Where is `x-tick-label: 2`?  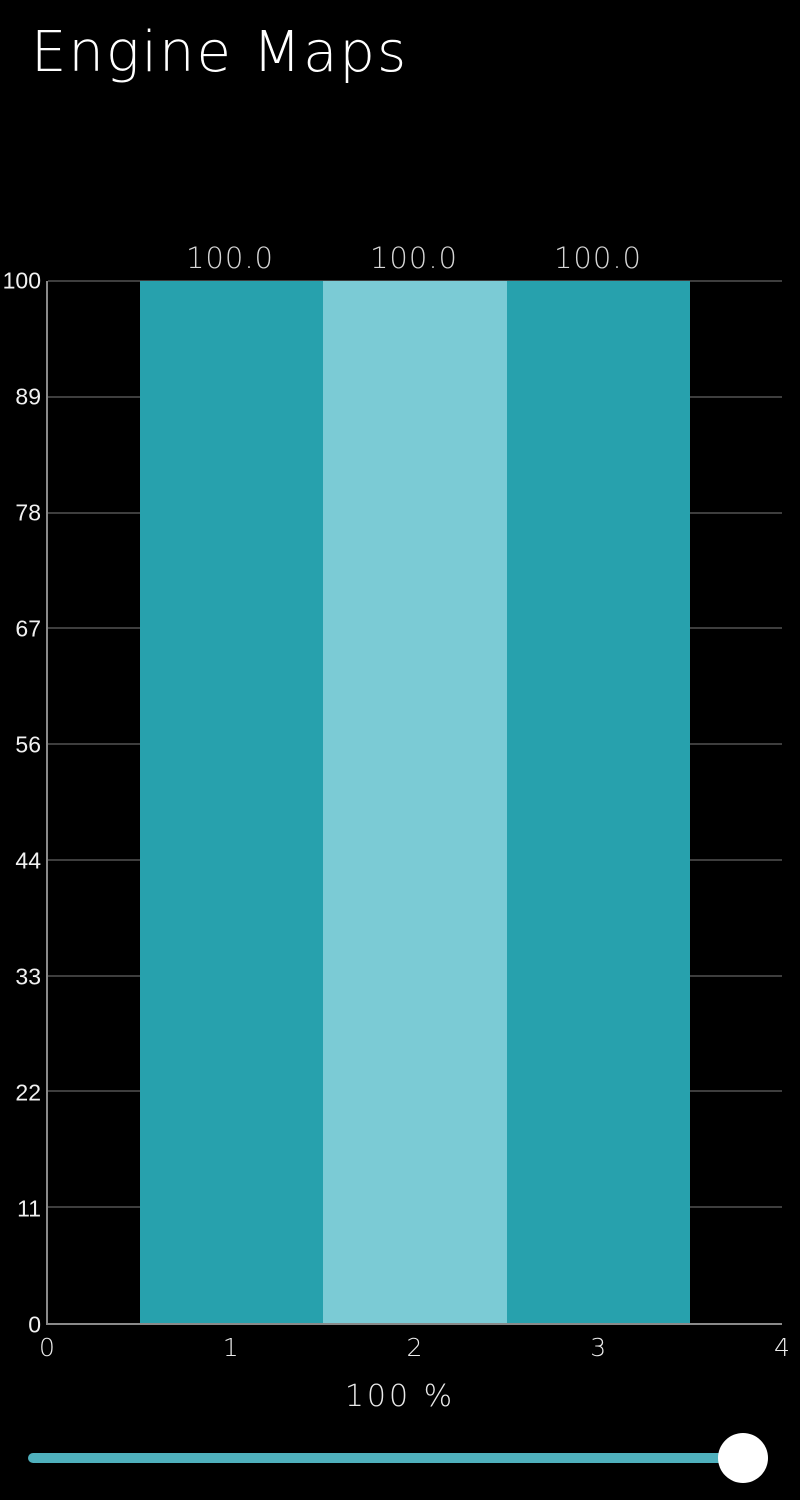 x-tick-label: 2 is located at coordinates (414, 1347).